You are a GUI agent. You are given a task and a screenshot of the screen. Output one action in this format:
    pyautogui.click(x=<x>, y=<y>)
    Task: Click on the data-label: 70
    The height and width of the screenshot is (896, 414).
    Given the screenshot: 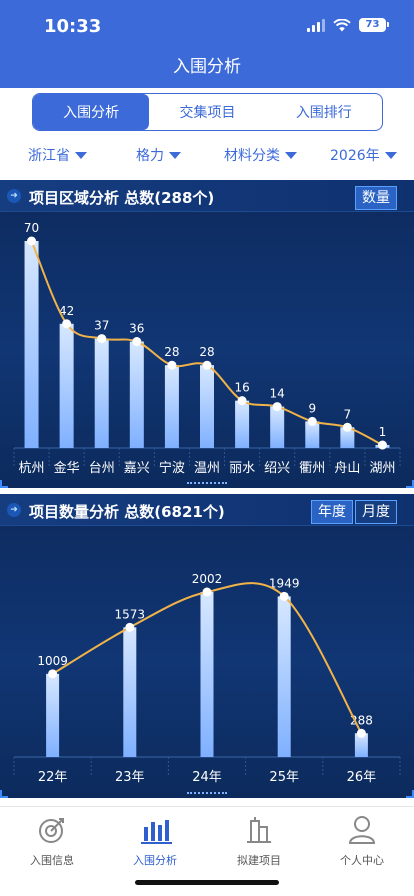 What is the action you would take?
    pyautogui.click(x=31, y=228)
    